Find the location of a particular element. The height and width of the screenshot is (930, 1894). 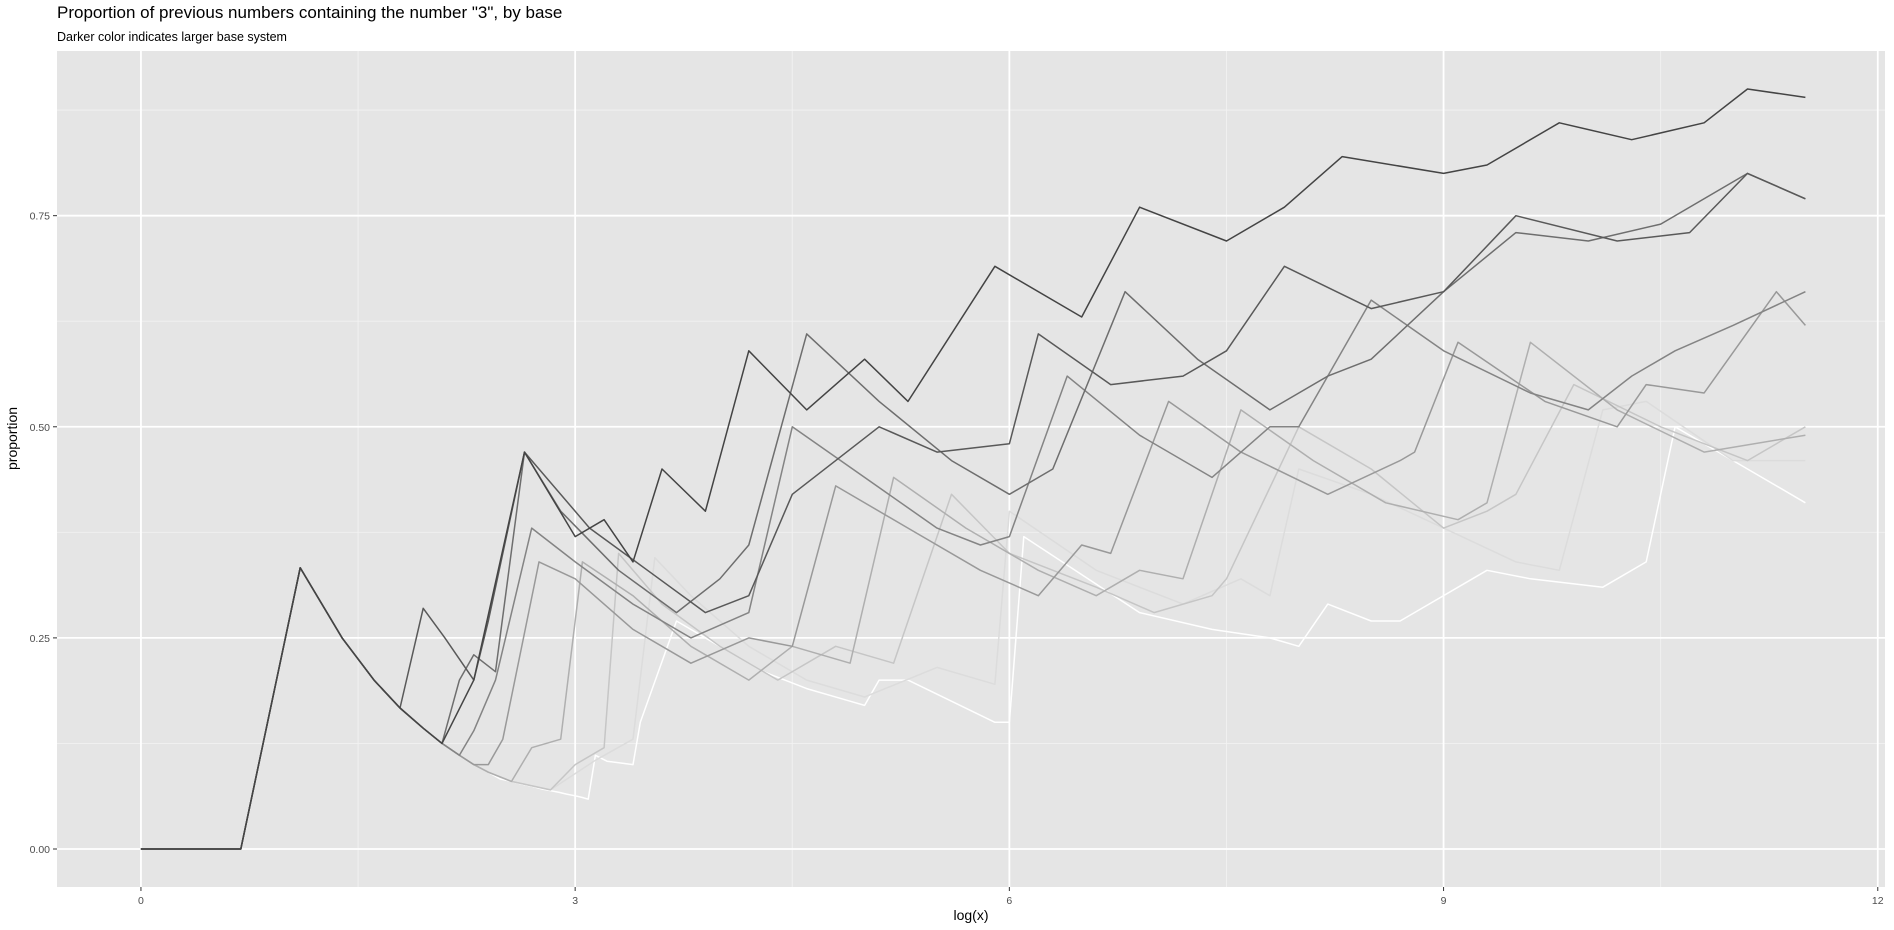

y-axis-label: proportion is located at coordinates (12, 438).